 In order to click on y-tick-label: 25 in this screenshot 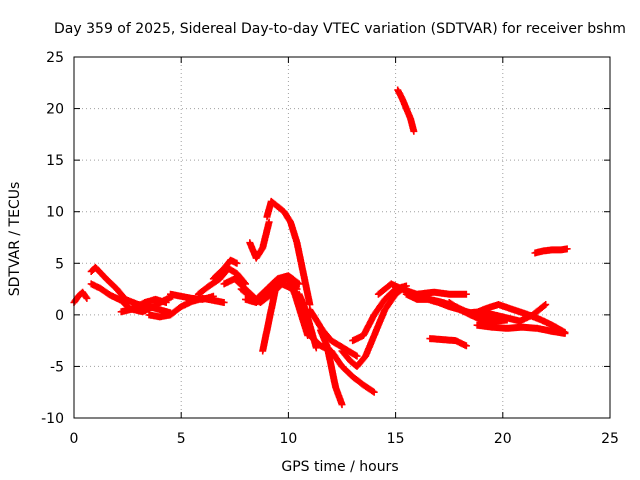, I will do `click(55, 58)`.